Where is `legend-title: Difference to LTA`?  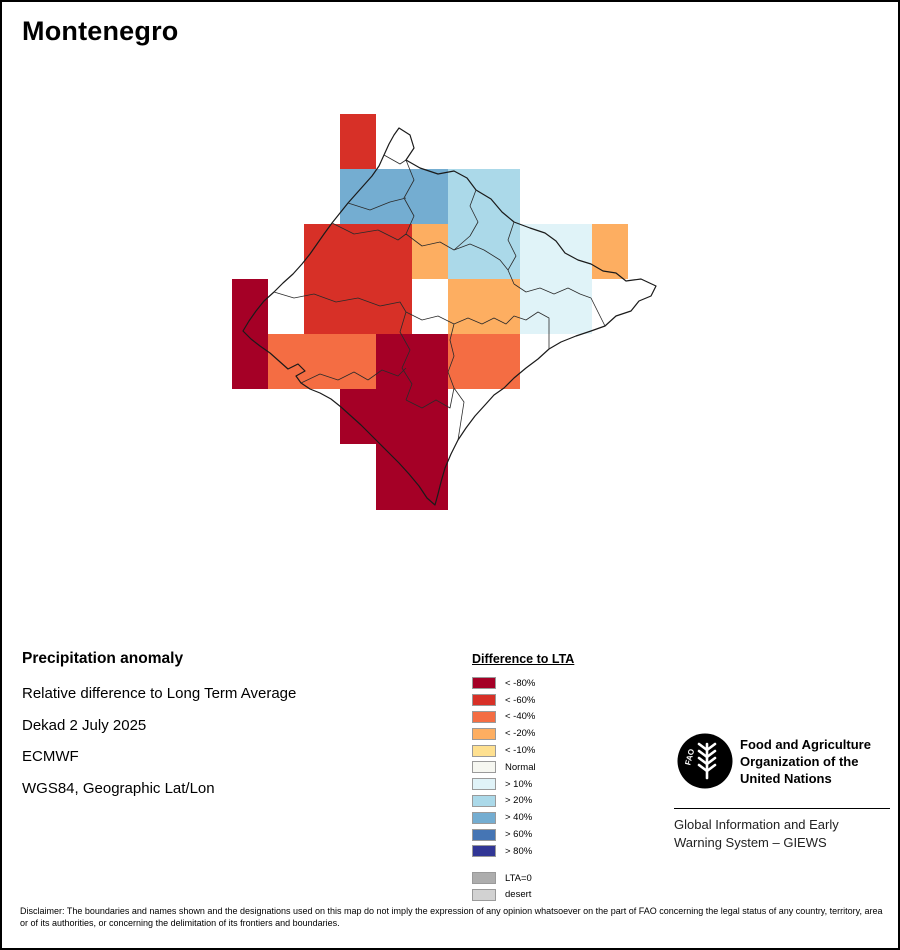
legend-title: Difference to LTA is located at coordinates (523, 659).